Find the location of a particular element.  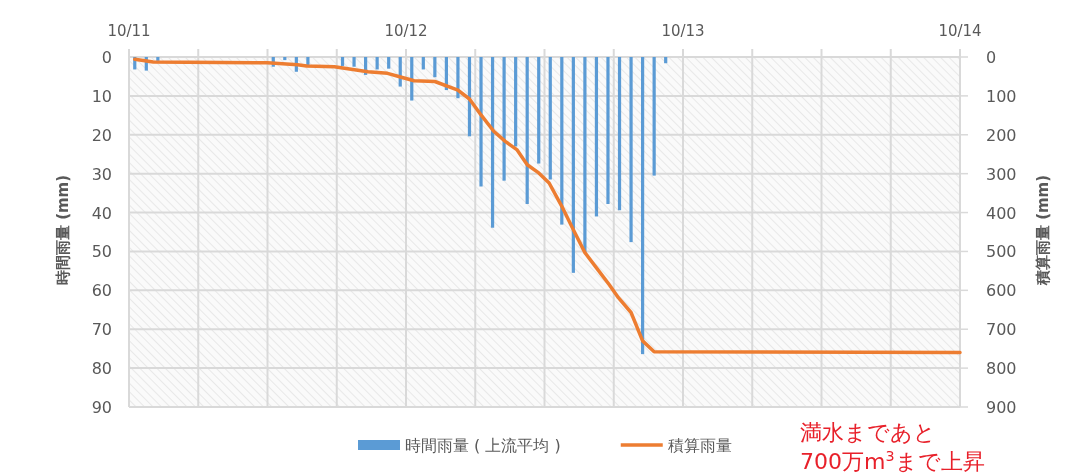

y2-tick-label: 300 is located at coordinates (1001, 174).